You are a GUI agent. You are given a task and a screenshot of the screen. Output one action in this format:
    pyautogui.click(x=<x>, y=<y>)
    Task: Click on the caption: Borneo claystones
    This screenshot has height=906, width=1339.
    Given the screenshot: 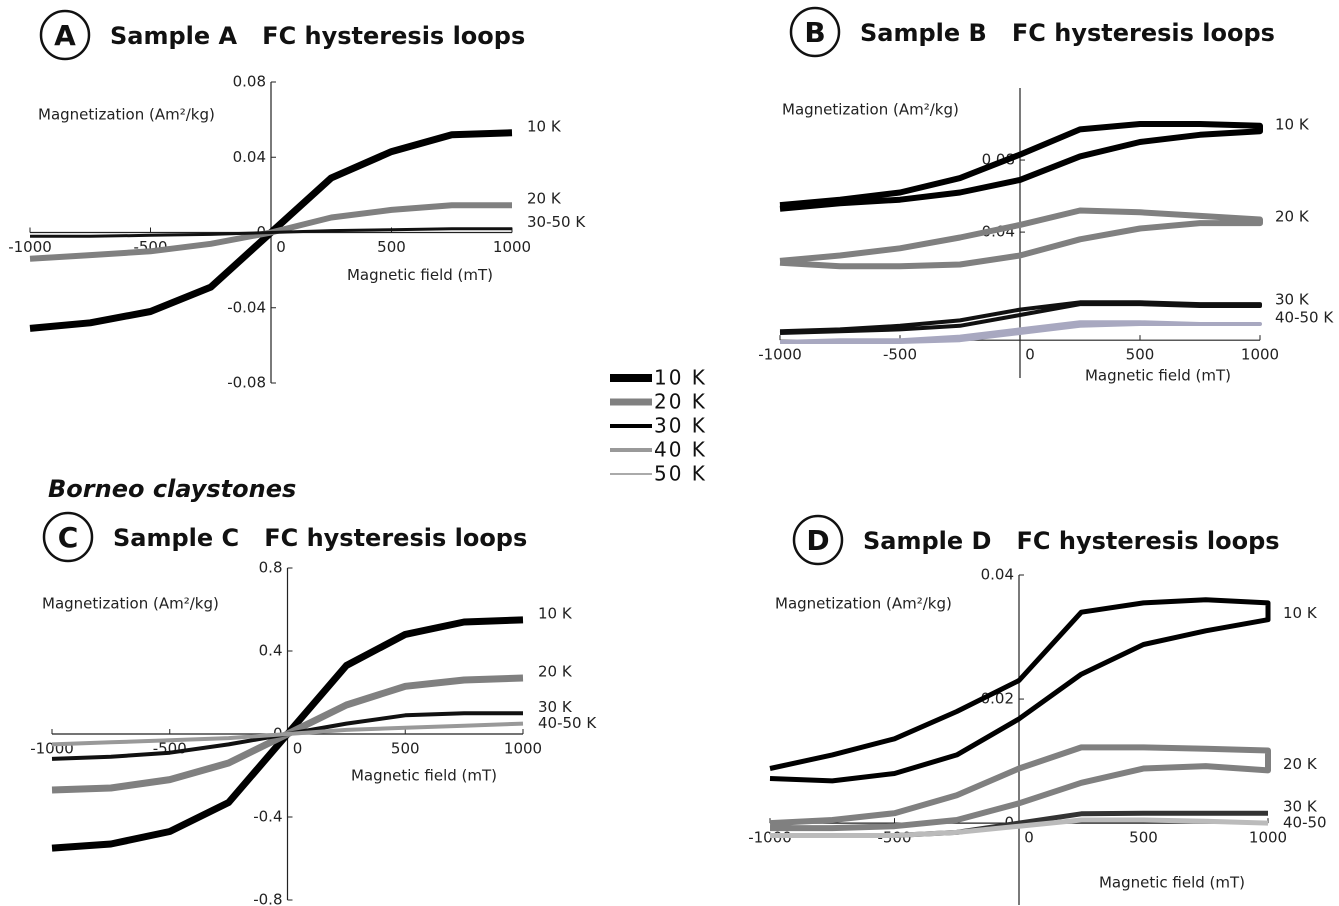 What is the action you would take?
    pyautogui.click(x=172, y=489)
    